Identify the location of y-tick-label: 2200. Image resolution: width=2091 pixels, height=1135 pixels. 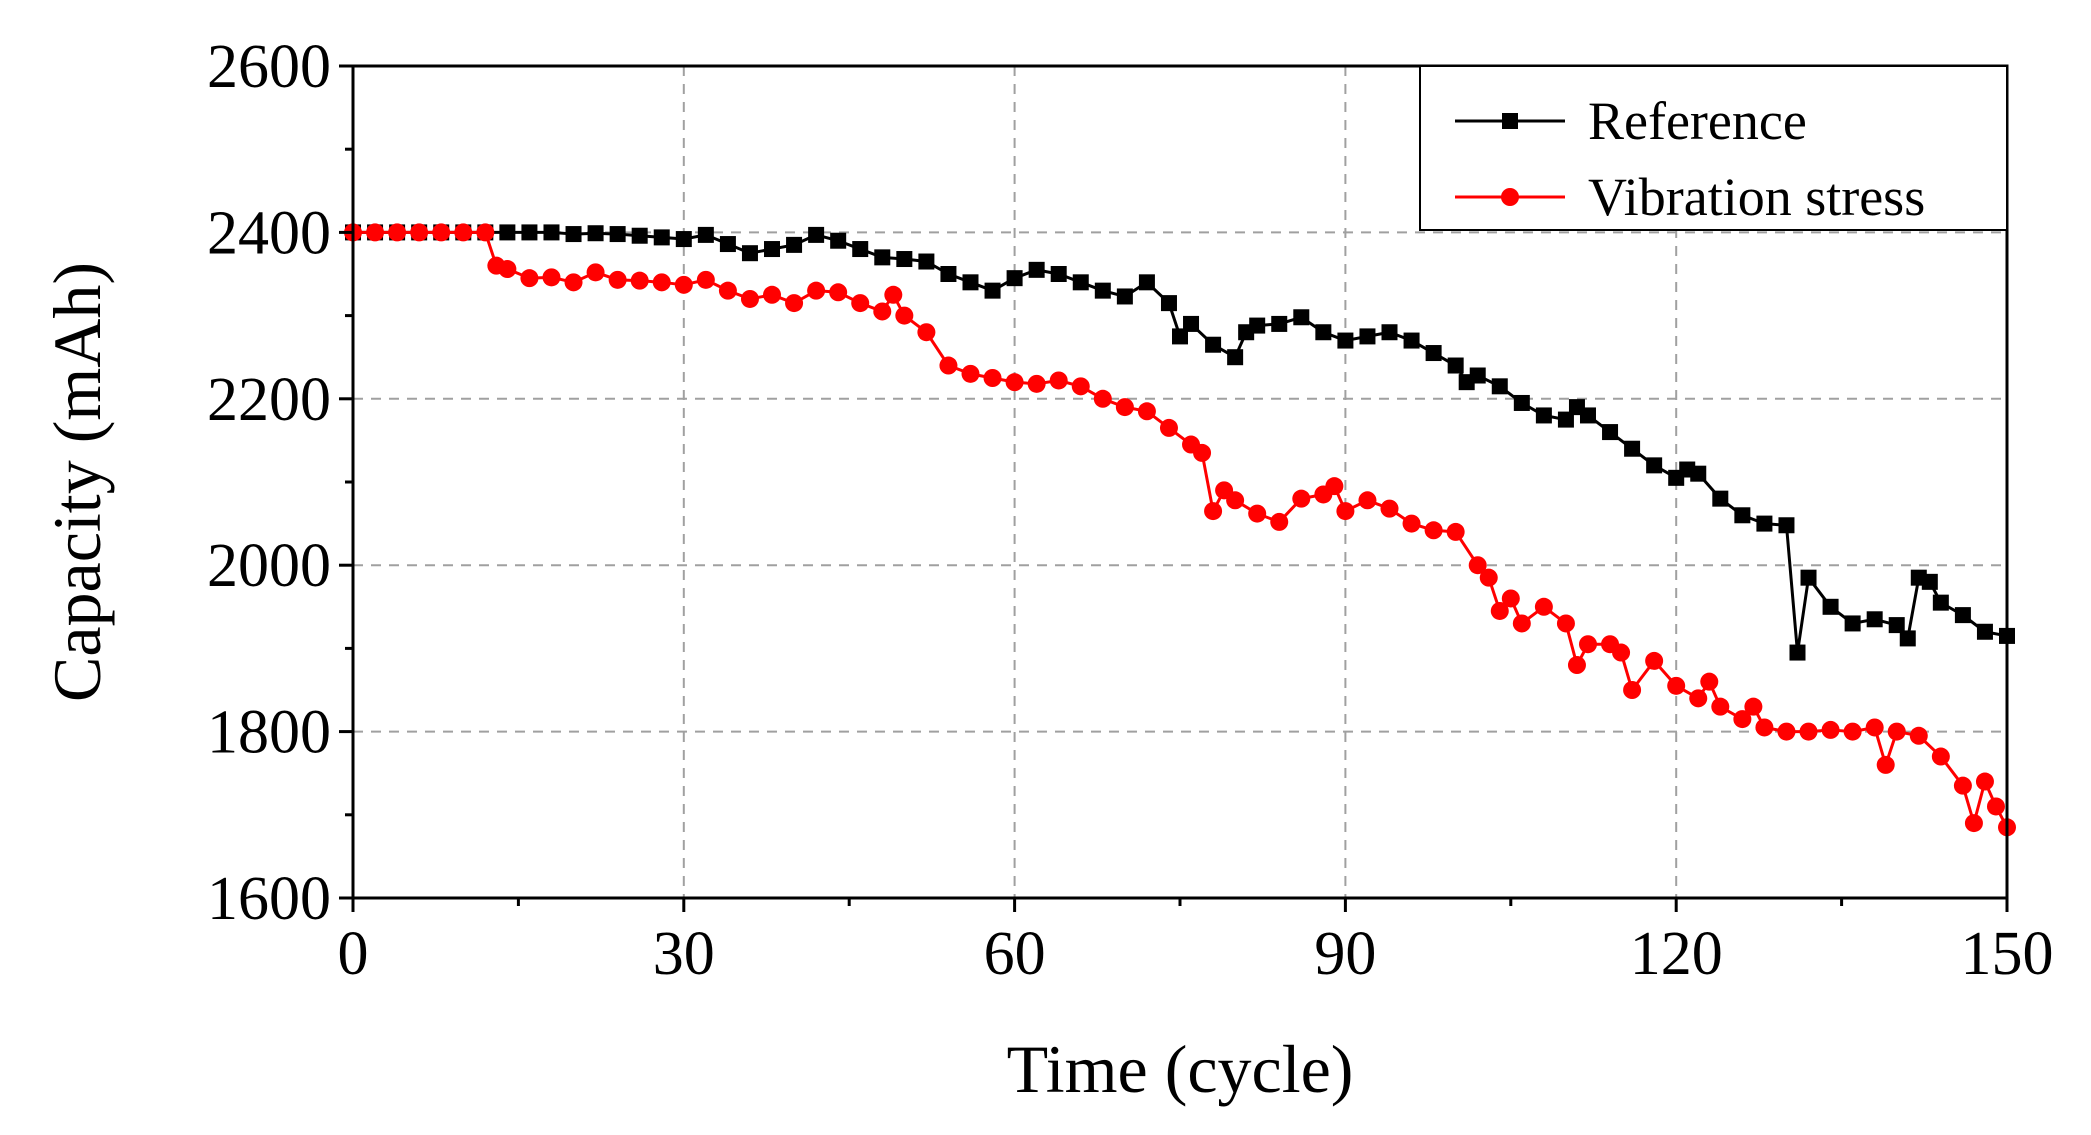
(269, 400).